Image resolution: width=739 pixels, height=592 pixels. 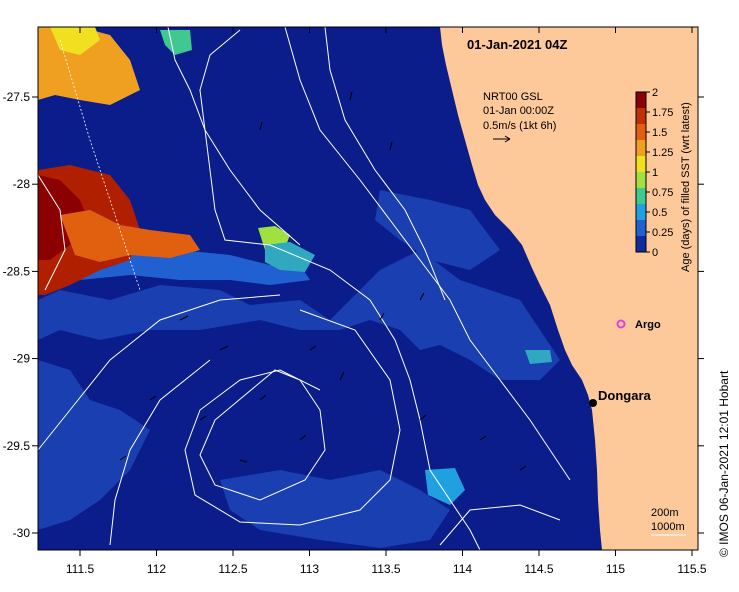 I want to click on colorbar-tick-label: 0.25, so click(x=662, y=233).